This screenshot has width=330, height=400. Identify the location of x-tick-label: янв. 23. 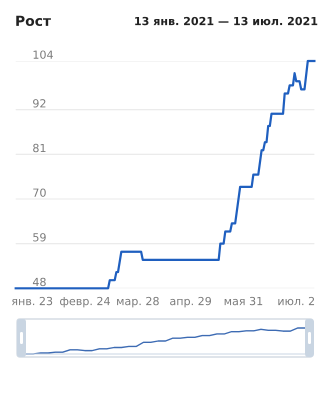
(32, 301).